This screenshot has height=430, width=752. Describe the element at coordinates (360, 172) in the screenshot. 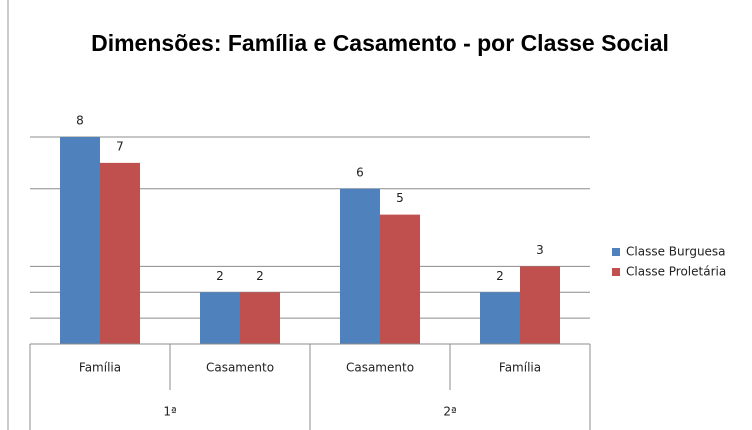

I see `data-label: 6` at that location.